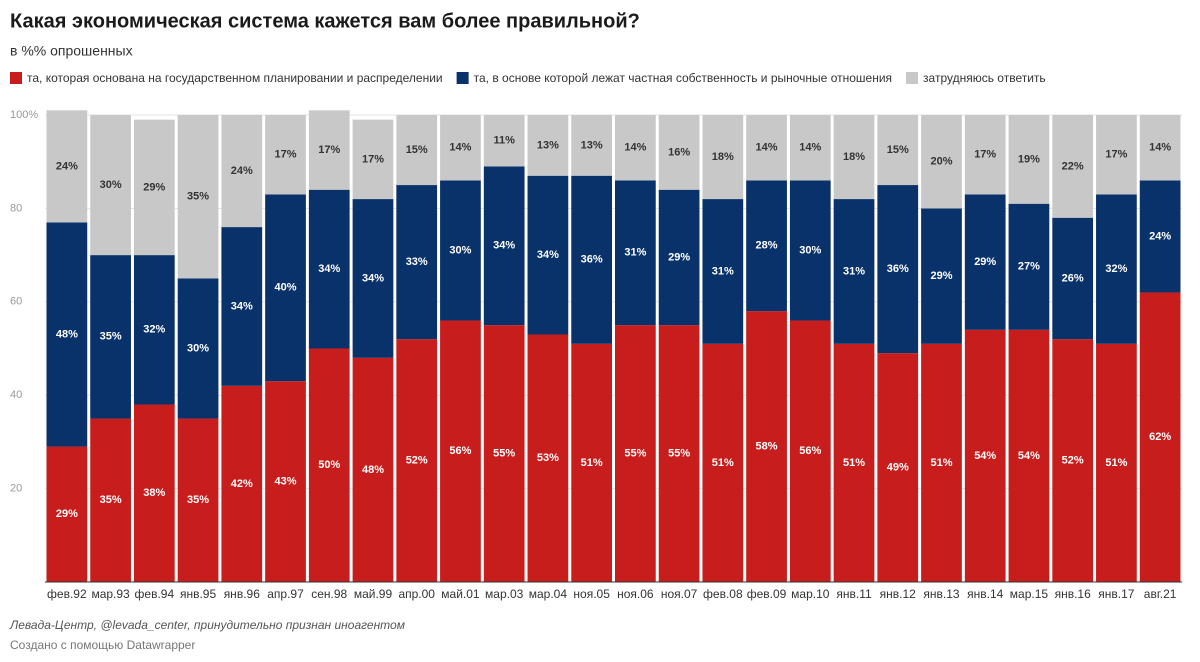 This screenshot has height=662, width=1200. Describe the element at coordinates (767, 594) in the screenshot. I see `x-tick-label: фев.09` at that location.